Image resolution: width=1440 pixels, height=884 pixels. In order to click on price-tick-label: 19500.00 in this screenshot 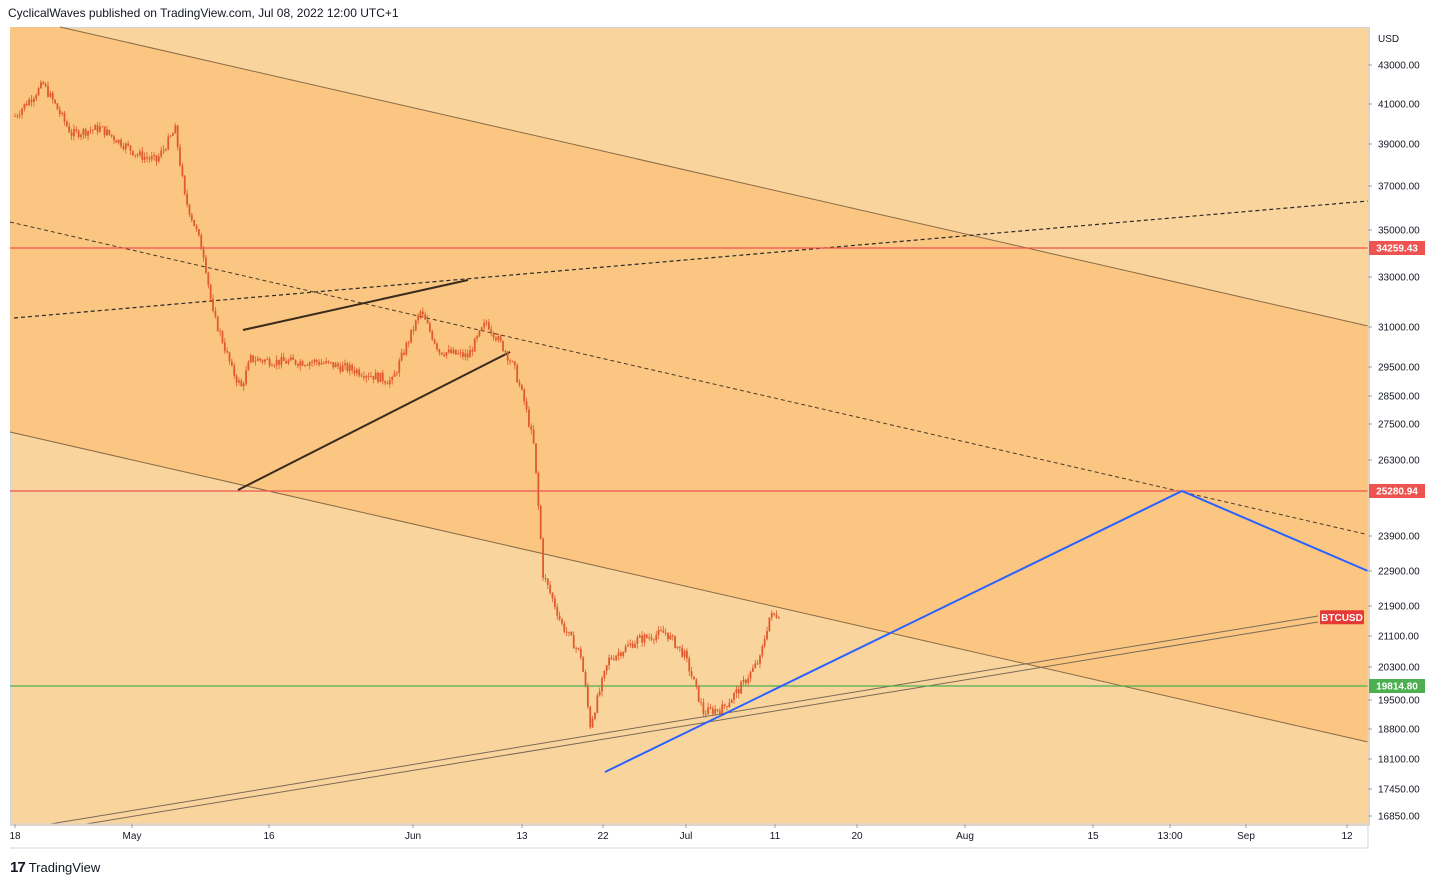, I will do `click(1399, 701)`.